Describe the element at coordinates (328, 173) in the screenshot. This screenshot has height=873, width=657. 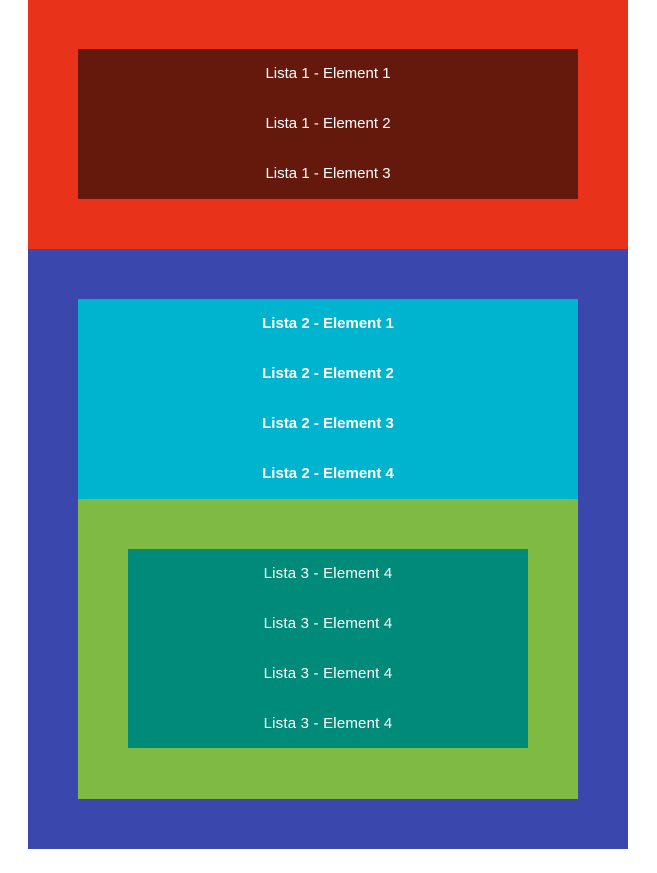
I see `list-1-item-3: Lista 1 - Element 3` at that location.